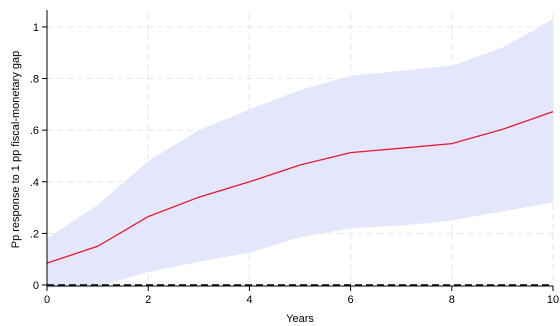 The width and height of the screenshot is (560, 326). What do you see at coordinates (36, 28) in the screenshot?
I see `y-tick-label: 1` at bounding box center [36, 28].